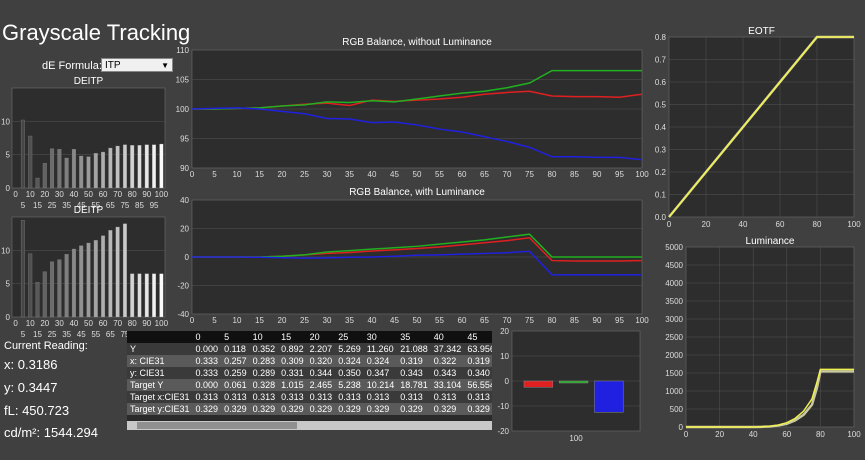 The height and width of the screenshot is (460, 865). Describe the element at coordinates (786, 434) in the screenshot. I see `luminance-chart-xtick: 60` at that location.